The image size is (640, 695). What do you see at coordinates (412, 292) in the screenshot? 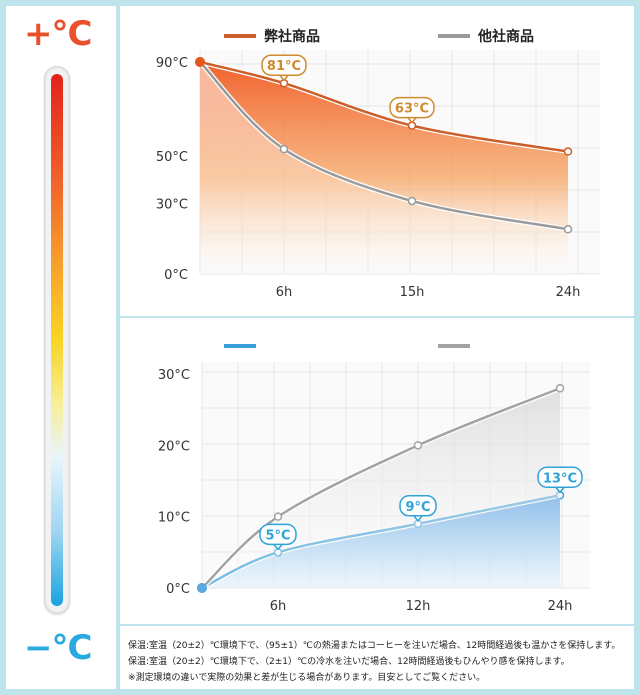
I see `x-tick-label: 15h` at bounding box center [412, 292].